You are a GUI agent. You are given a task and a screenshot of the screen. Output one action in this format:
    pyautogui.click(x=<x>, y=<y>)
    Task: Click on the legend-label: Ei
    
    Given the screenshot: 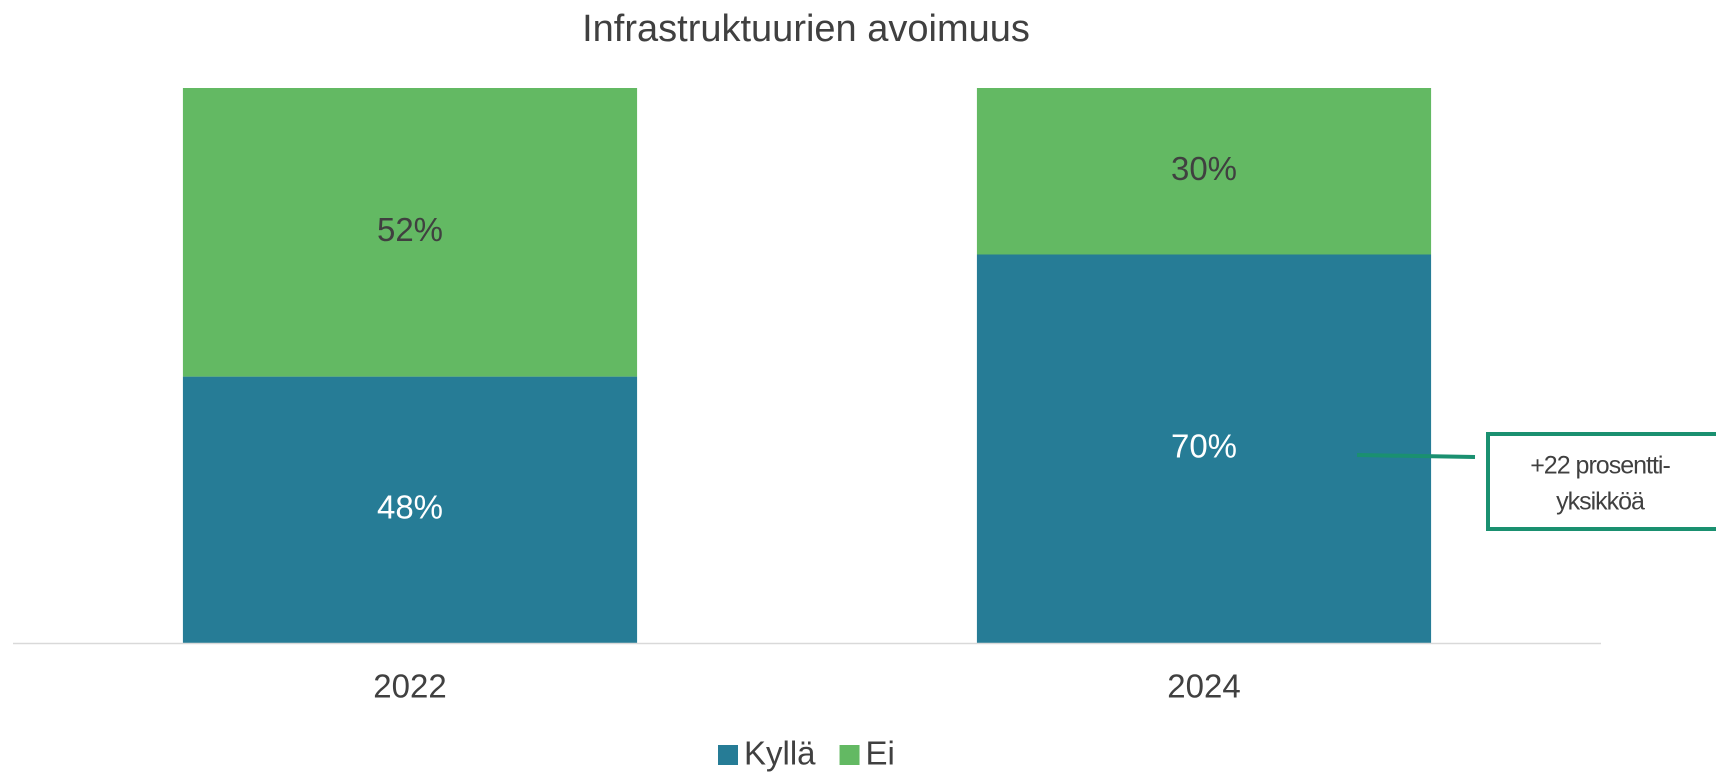 What is the action you would take?
    pyautogui.click(x=880, y=753)
    